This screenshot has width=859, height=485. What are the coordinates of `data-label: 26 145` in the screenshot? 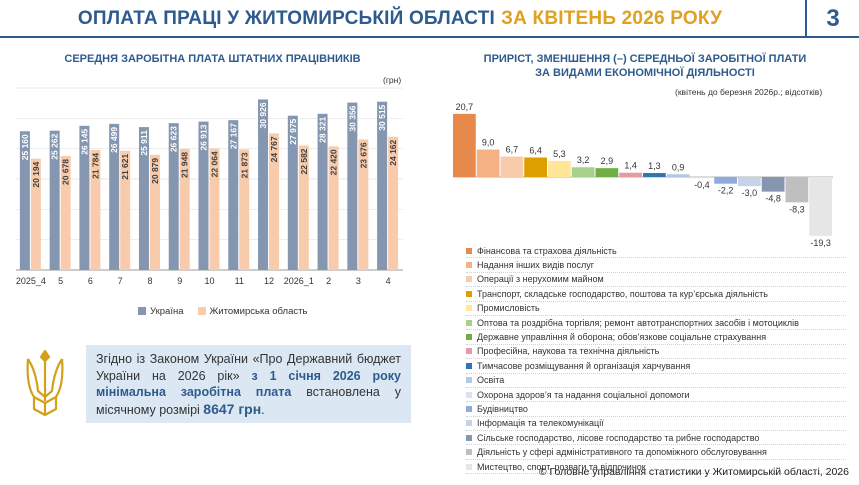 It's located at (84, 142).